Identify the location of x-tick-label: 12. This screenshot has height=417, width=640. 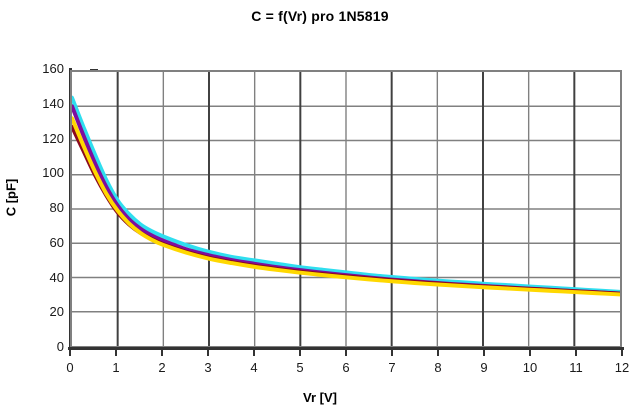
(622, 367).